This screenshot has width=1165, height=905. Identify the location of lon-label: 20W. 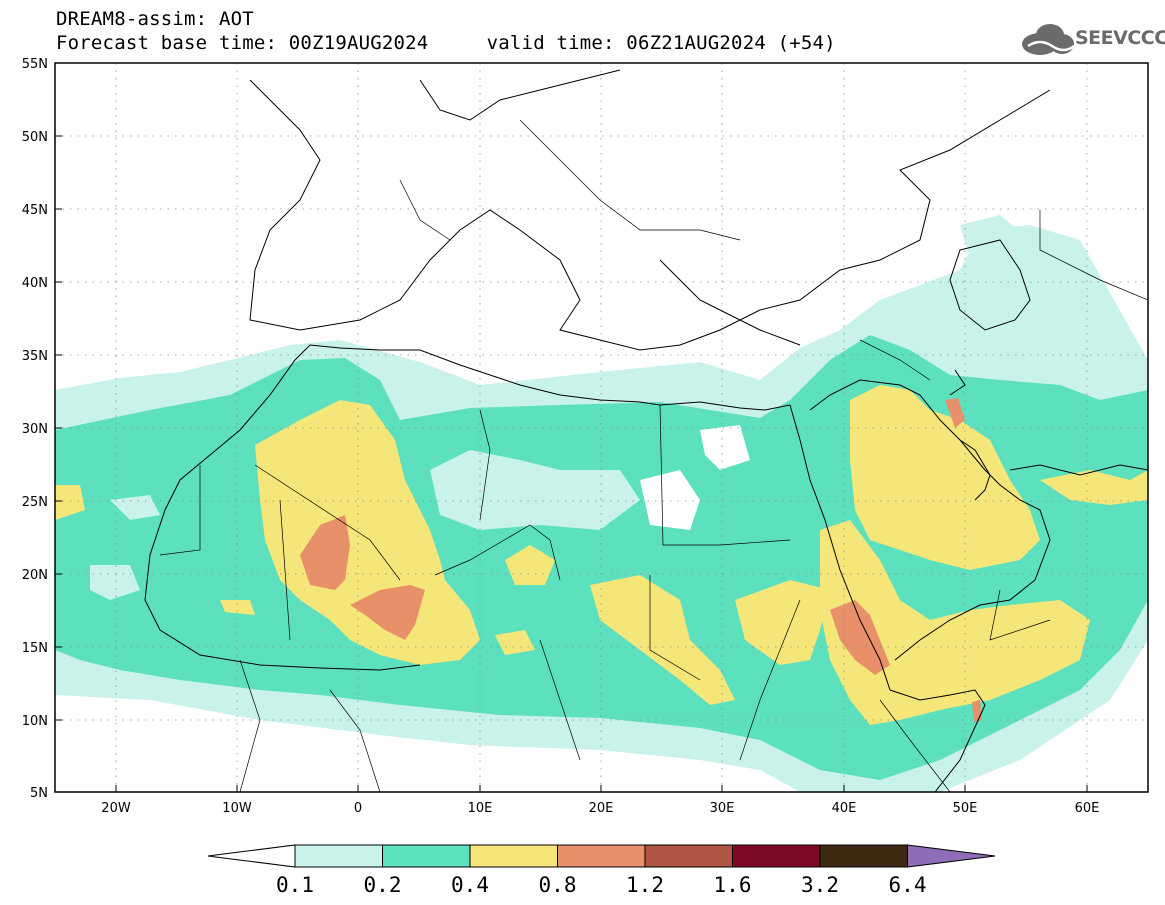
(116, 808).